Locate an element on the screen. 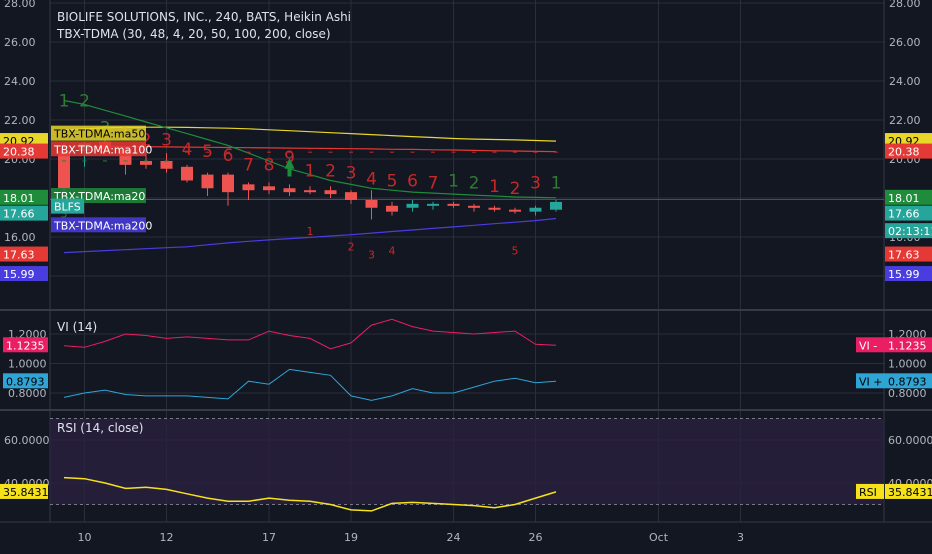 This screenshot has width=932, height=554. vi-legend-name: VI - is located at coordinates (868, 345).